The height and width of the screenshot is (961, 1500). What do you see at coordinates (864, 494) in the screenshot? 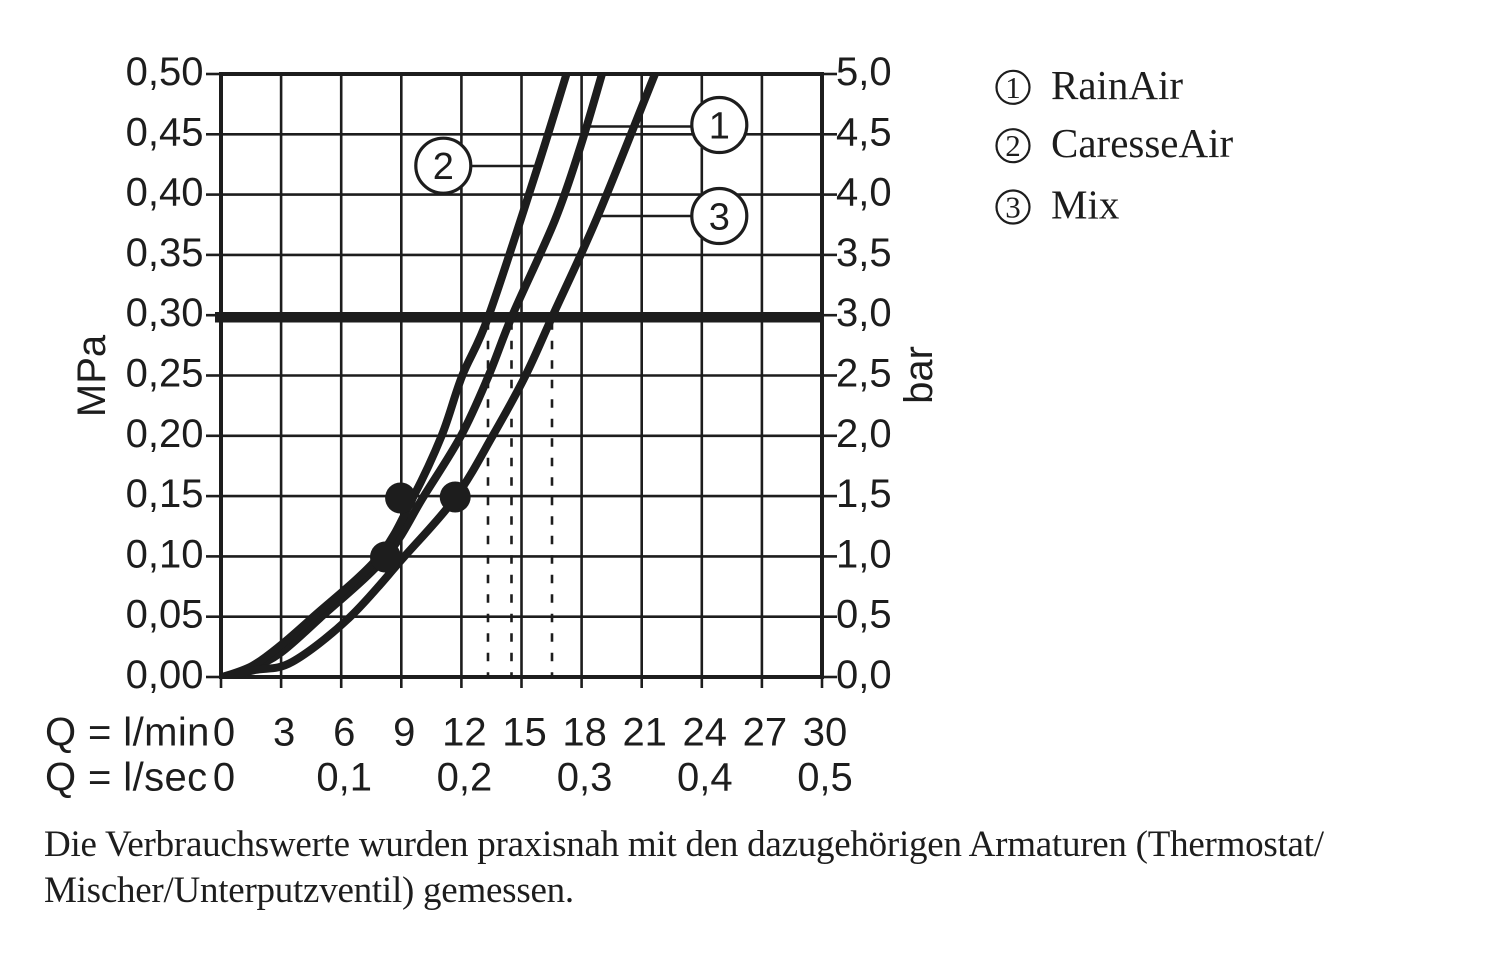
I see `svg-text: 1,5` at bounding box center [864, 494].